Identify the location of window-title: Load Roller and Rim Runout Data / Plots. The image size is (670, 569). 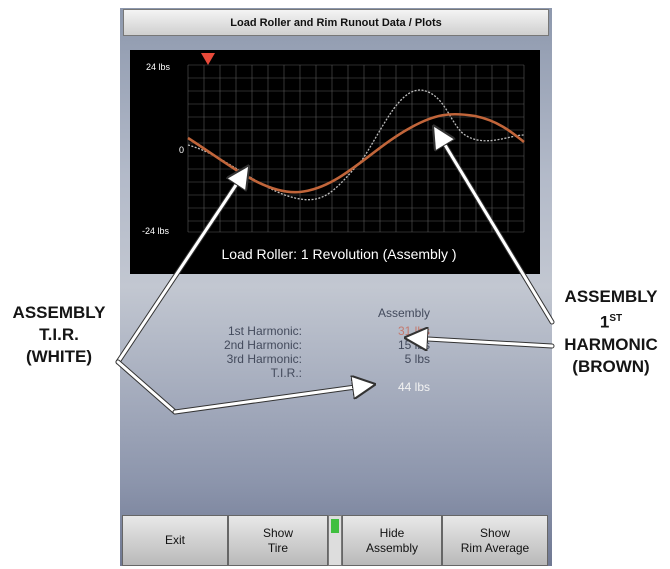
(336, 22).